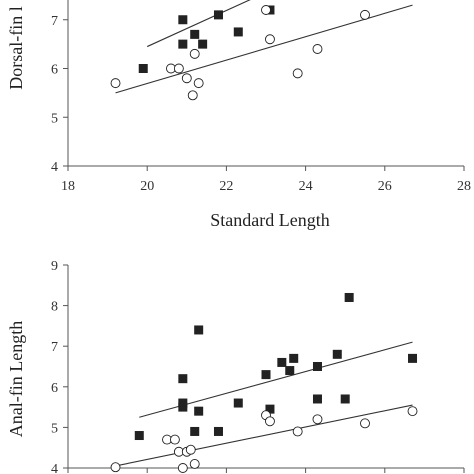  What do you see at coordinates (16, 379) in the screenshot?
I see `y-axis-title: Anal-fin Length` at bounding box center [16, 379].